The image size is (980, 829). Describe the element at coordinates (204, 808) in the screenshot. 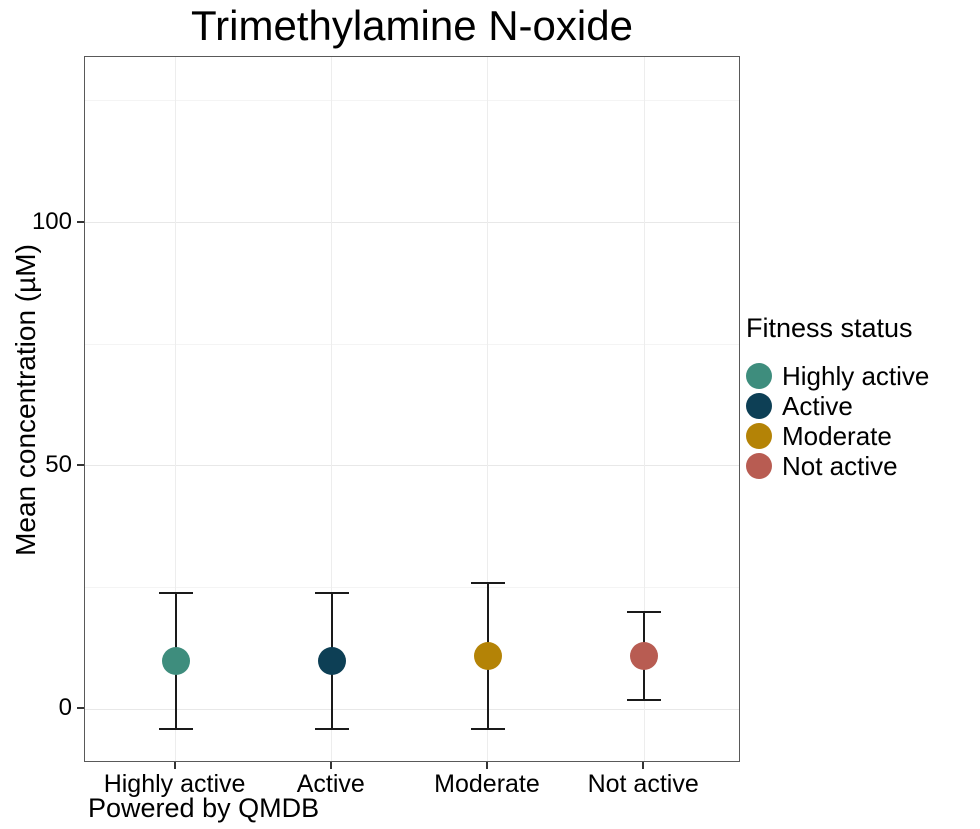

I see `caption: Powered by QMDB` at that location.